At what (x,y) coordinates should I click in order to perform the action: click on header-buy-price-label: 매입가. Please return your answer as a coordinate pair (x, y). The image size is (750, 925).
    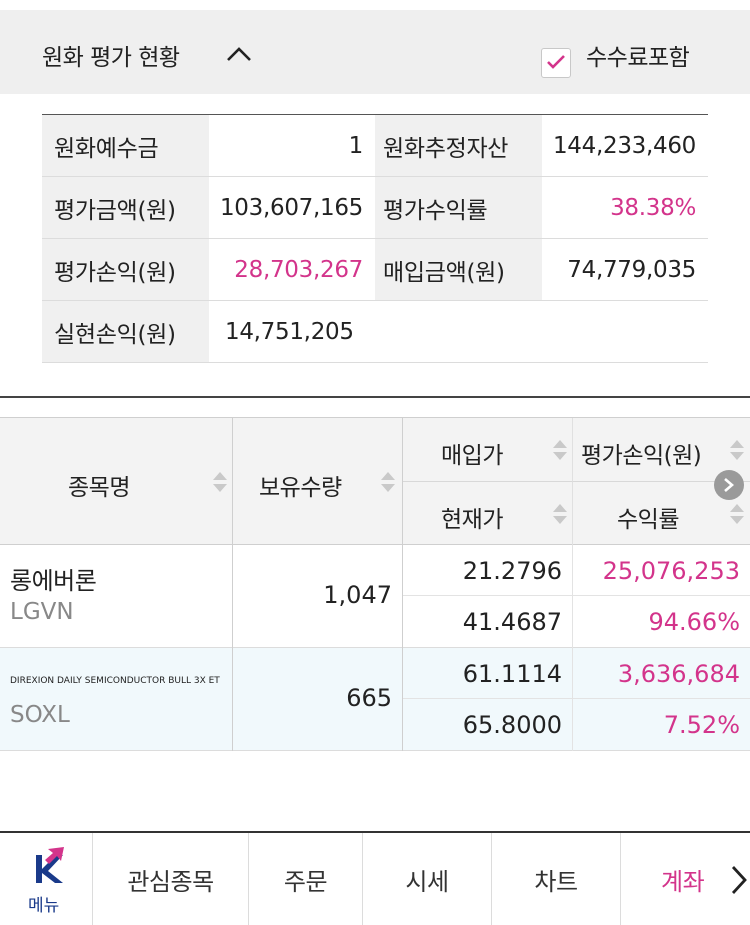
    Looking at the image, I should click on (472, 456).